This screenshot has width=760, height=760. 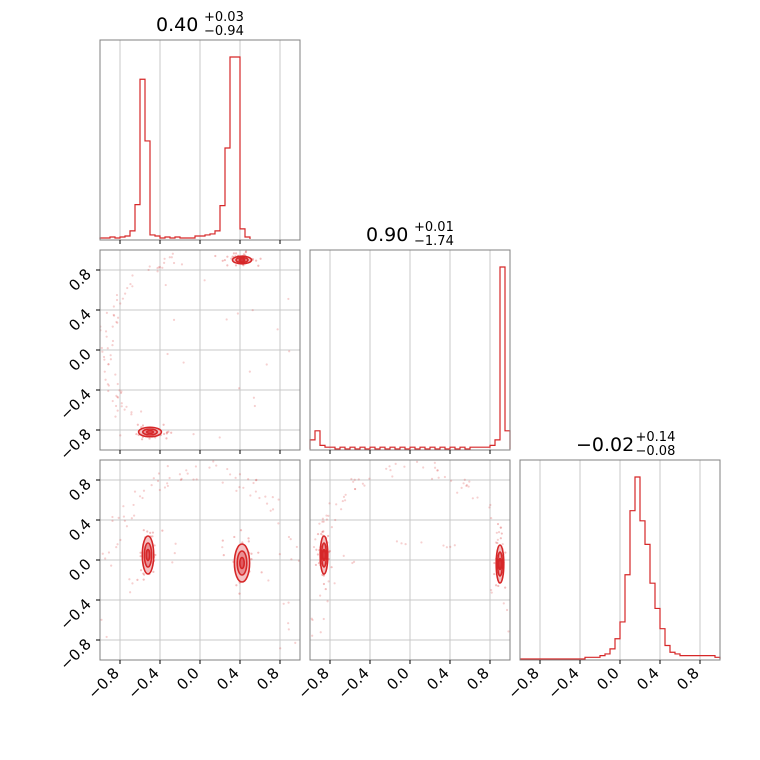 I want to click on title-value: −0.02, so click(x=605, y=445).